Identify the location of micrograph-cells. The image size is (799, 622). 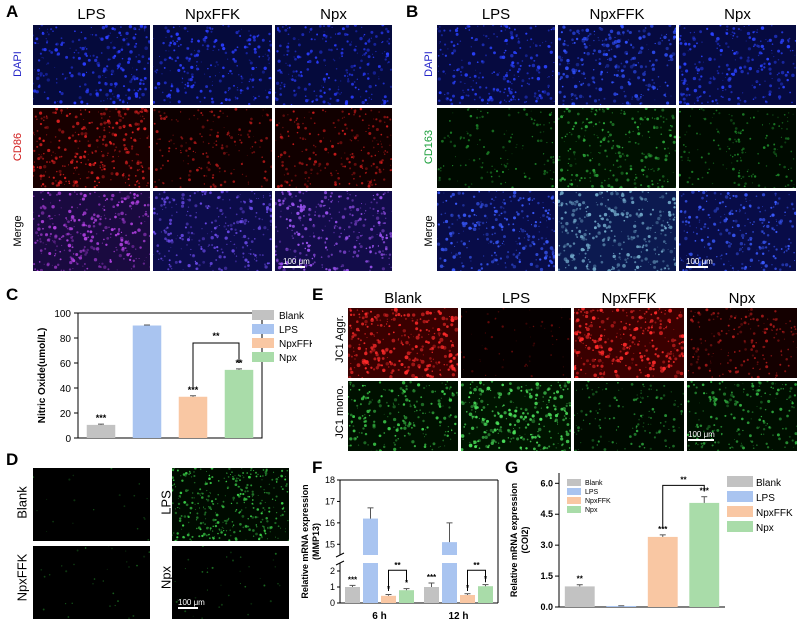
(403, 343).